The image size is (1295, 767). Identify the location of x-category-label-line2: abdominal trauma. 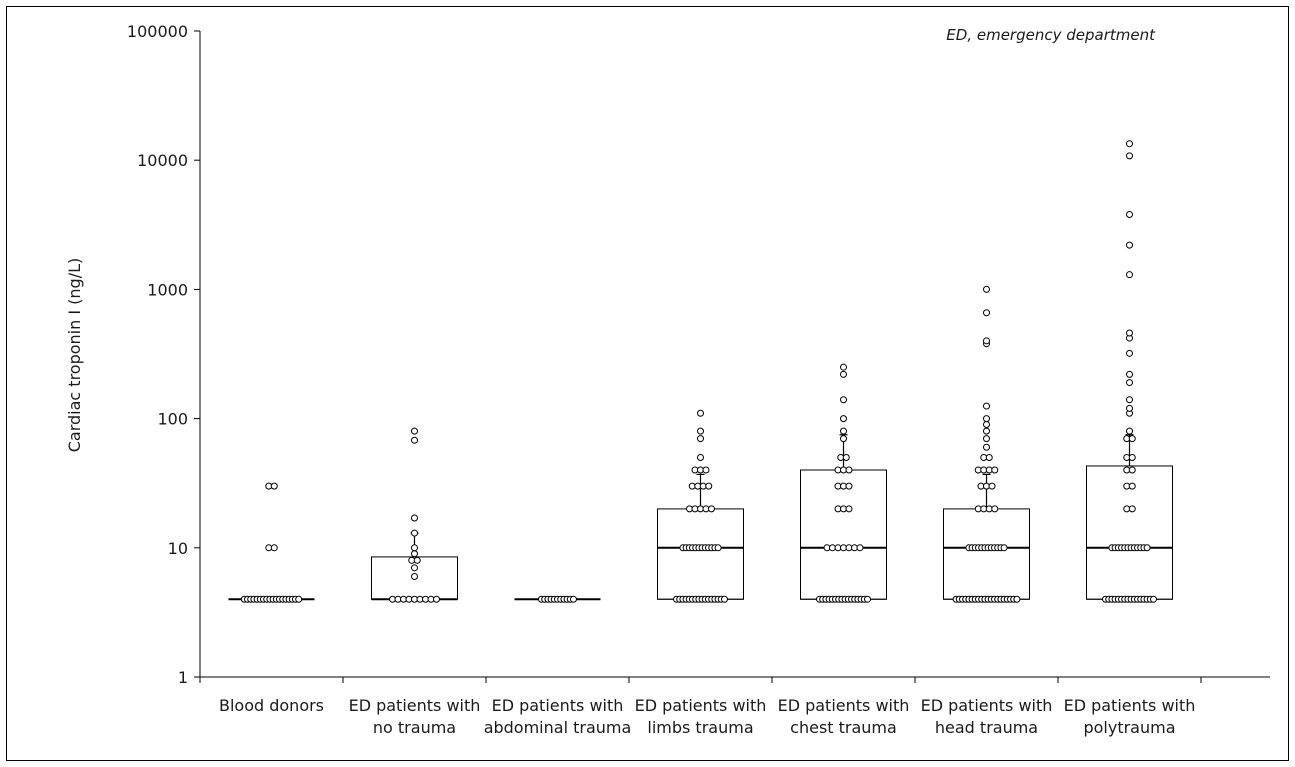
(558, 727).